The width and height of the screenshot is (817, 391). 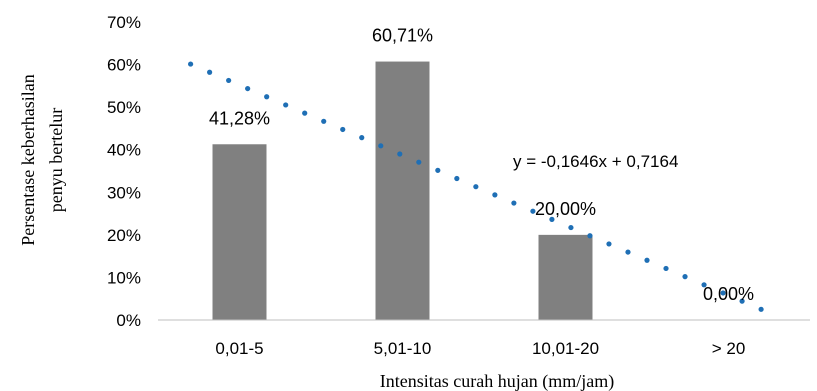 I want to click on y-tick-label: 30%, so click(x=124, y=192).